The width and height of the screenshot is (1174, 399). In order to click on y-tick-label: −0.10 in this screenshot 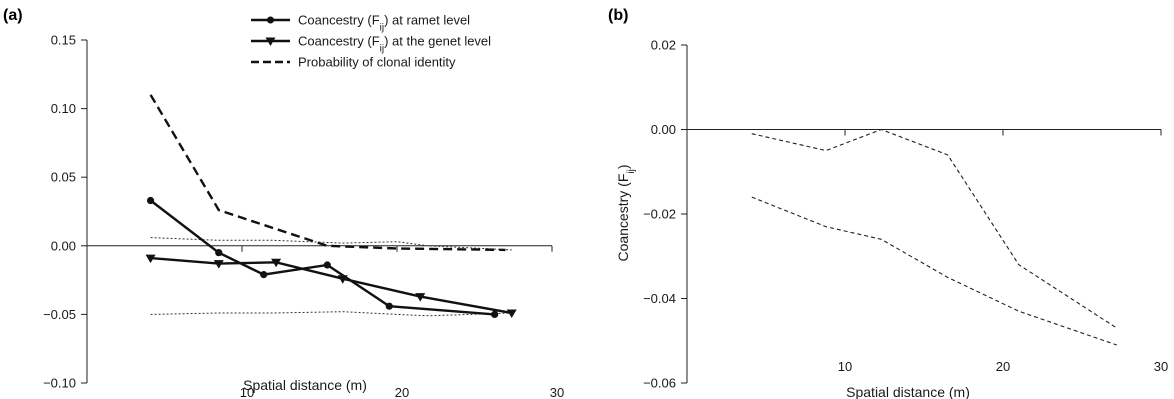, I will do `click(59, 383)`.